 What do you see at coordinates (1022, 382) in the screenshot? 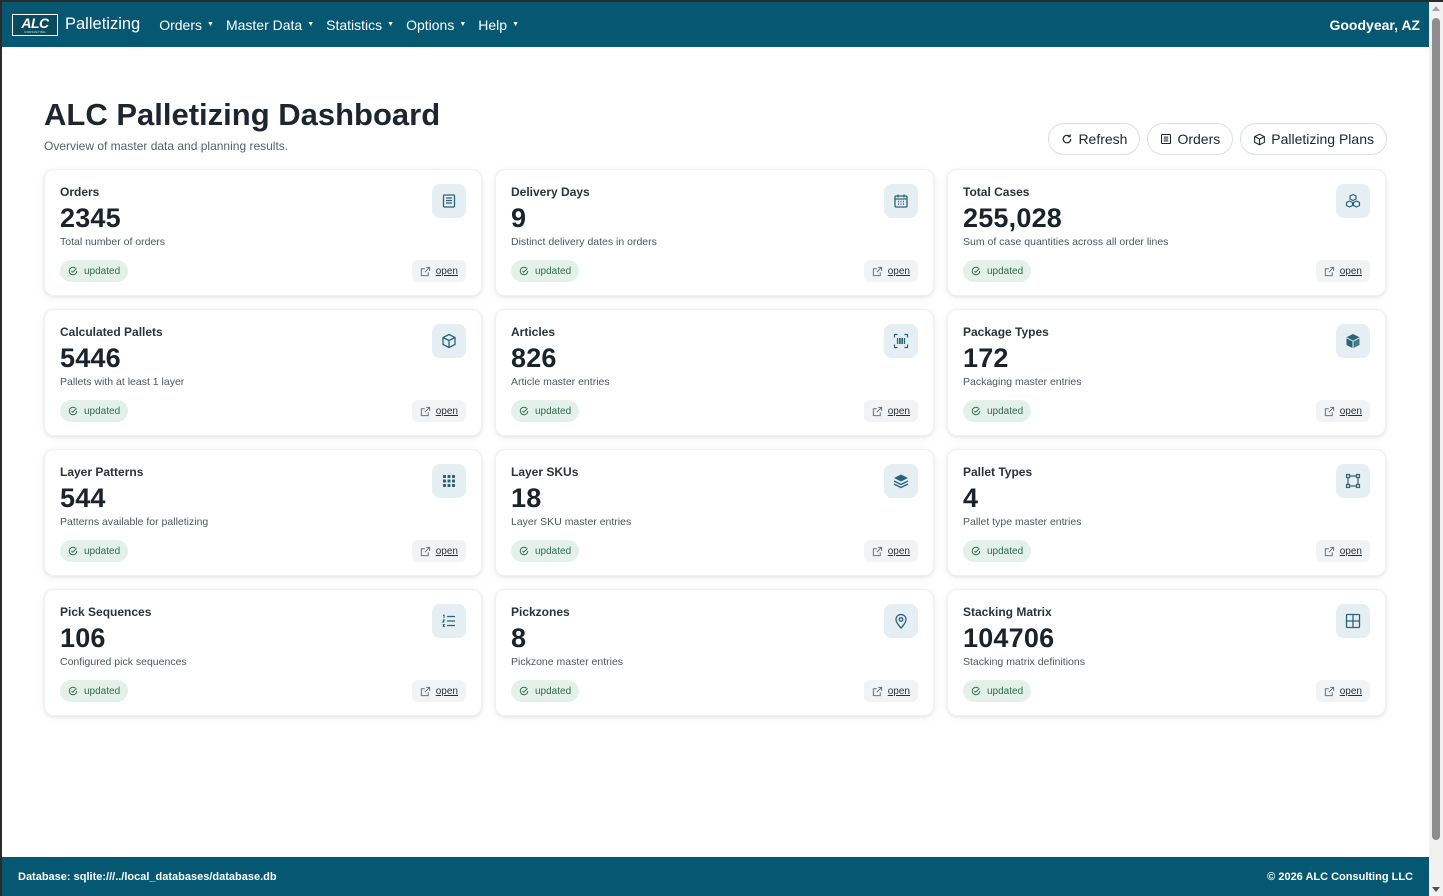
I see `card-description: Packaging master entries` at bounding box center [1022, 382].